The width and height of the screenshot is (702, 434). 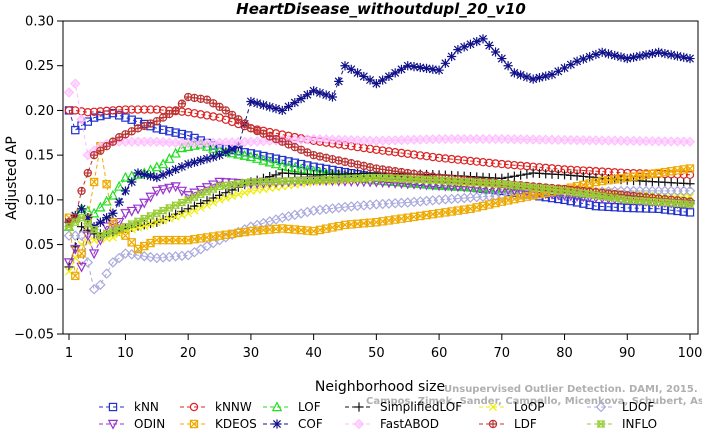 What do you see at coordinates (129, 407) in the screenshot?
I see `legend-item-knn: kNN` at bounding box center [129, 407].